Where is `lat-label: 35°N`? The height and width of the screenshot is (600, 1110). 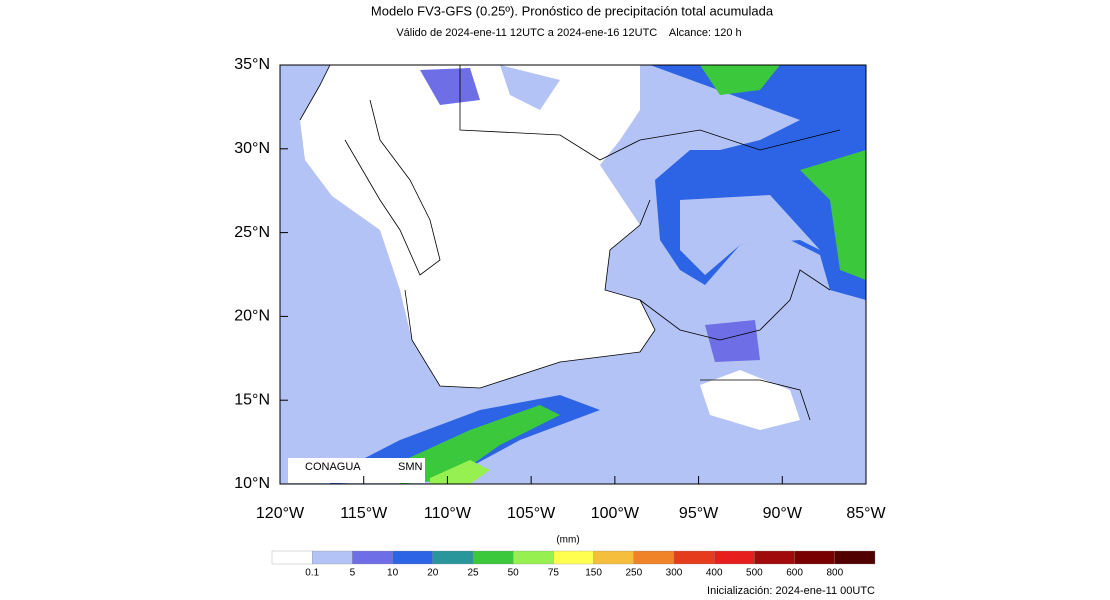 lat-label: 35°N is located at coordinates (252, 64).